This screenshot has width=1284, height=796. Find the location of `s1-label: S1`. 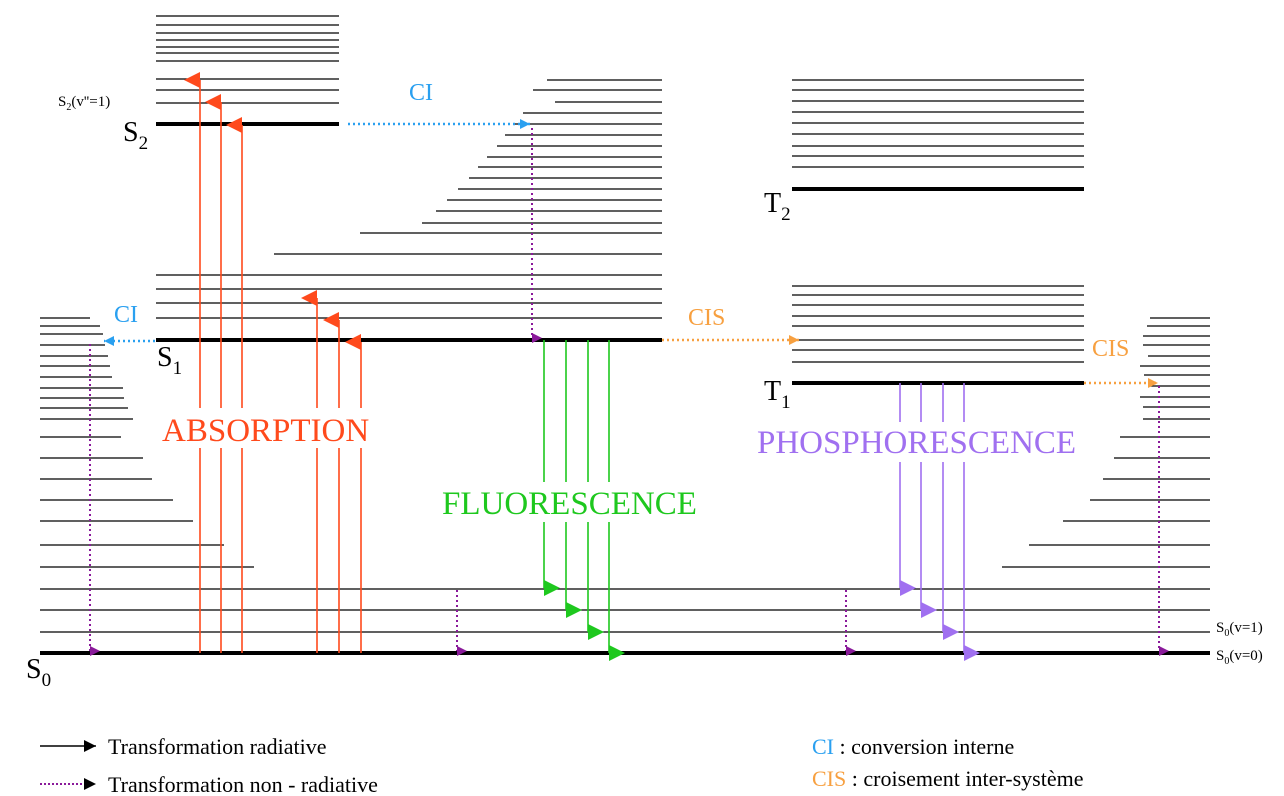

s1-label: S1 is located at coordinates (169, 360).